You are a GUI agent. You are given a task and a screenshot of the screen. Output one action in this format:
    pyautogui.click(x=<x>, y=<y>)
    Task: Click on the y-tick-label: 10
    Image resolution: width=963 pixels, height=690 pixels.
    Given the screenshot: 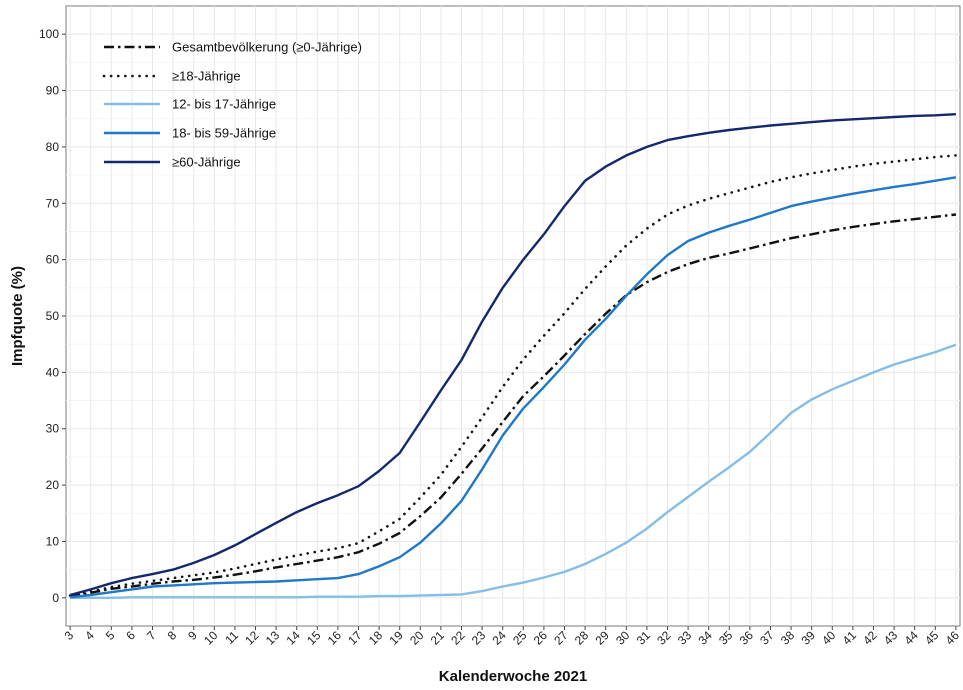 What is the action you would take?
    pyautogui.click(x=53, y=541)
    